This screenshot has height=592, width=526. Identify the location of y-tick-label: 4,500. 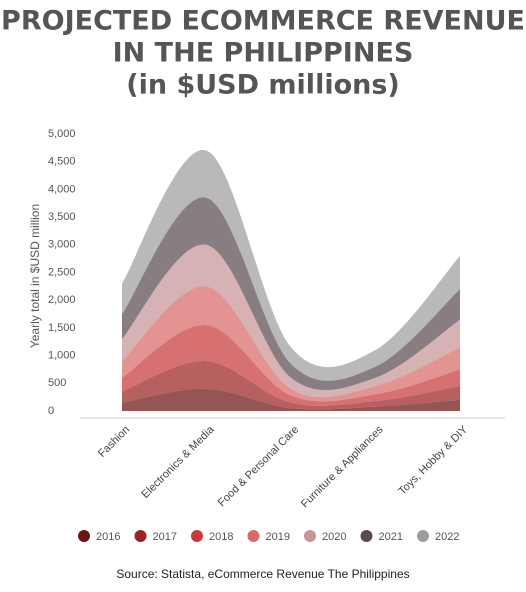
(62, 162).